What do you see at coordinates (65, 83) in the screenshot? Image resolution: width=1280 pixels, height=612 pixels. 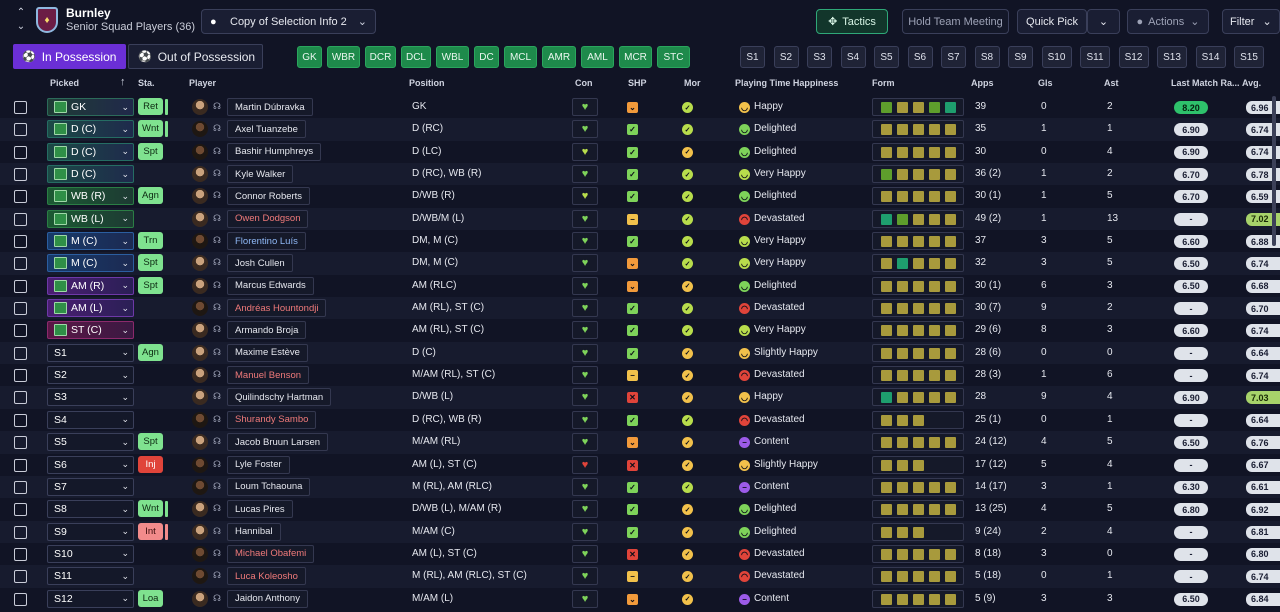 I see `col-picked: Picked` at bounding box center [65, 83].